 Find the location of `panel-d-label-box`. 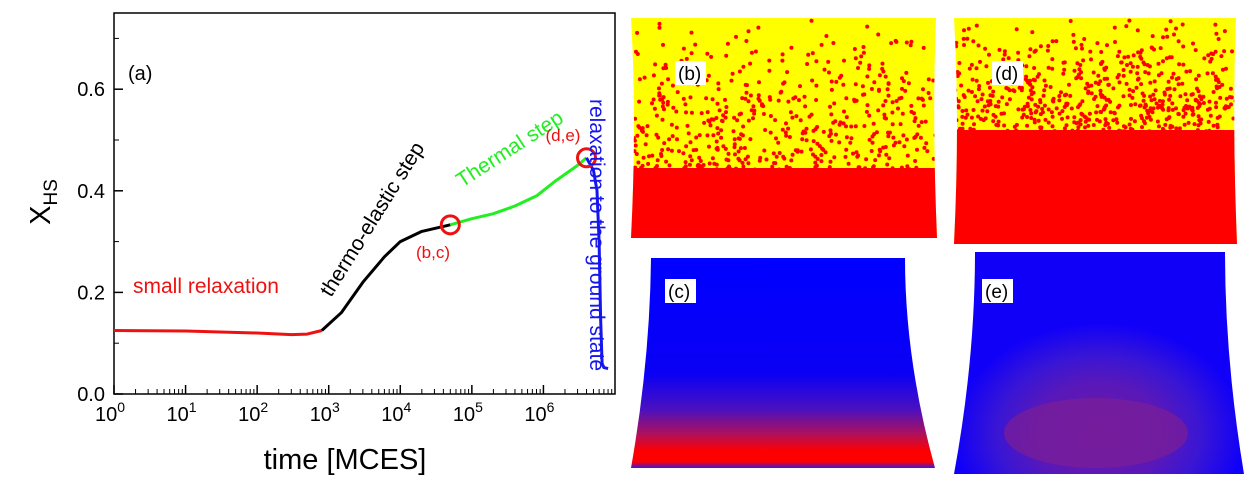

panel-d-label-box is located at coordinates (1007, 73).